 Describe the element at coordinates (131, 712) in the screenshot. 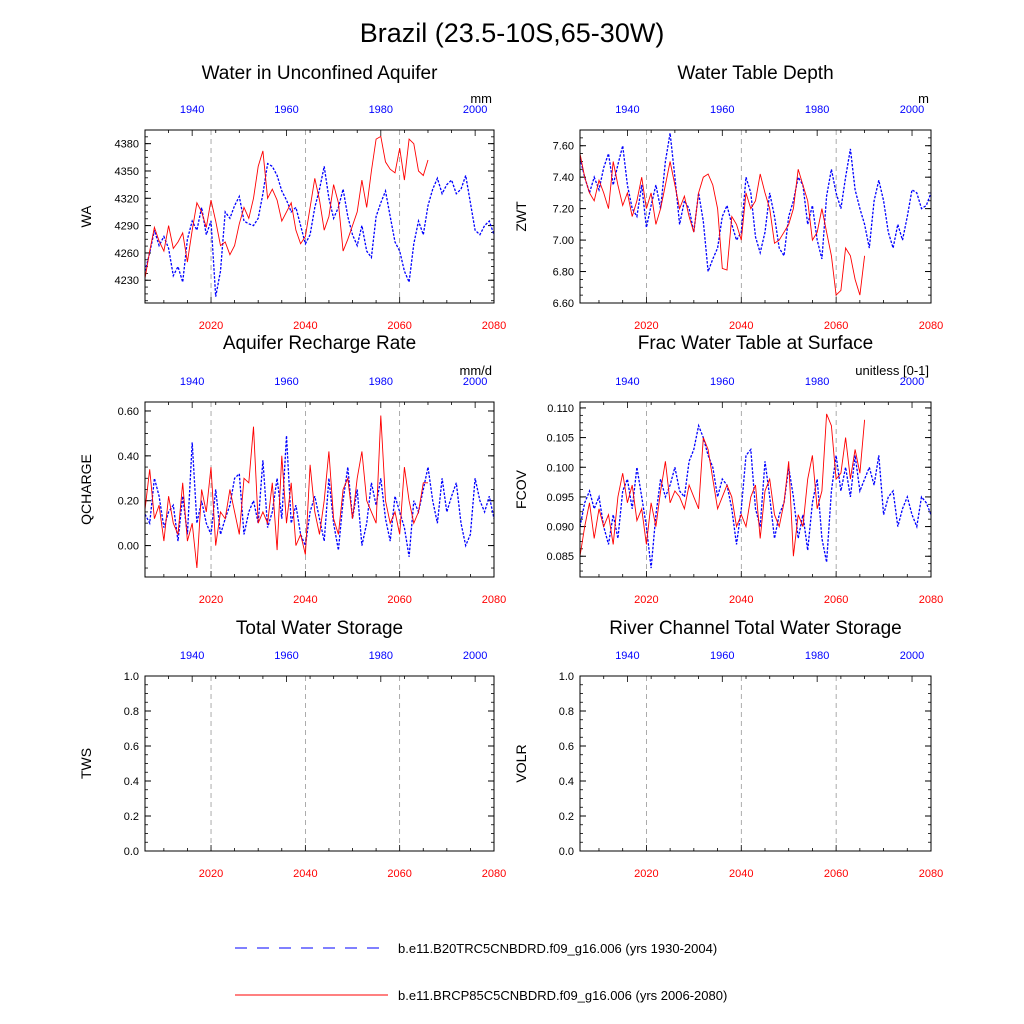

I see `y-tick-label: 0.8` at that location.